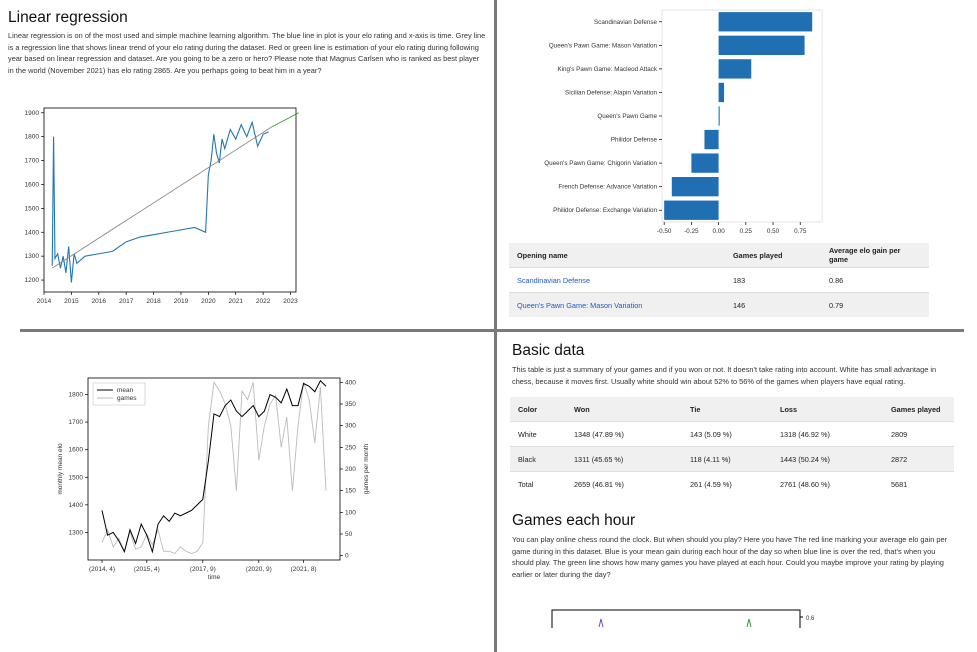 This screenshot has height=652, width=977. Describe the element at coordinates (827, 459) in the screenshot. I see `loss-cell: 1443 (50.24 %)` at that location.